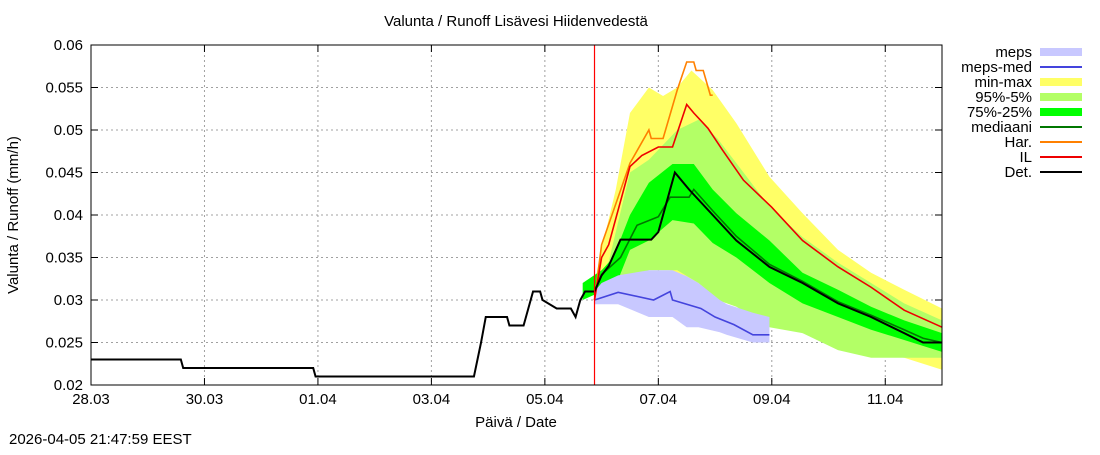 The width and height of the screenshot is (1100, 455). What do you see at coordinates (1001, 127) in the screenshot?
I see `legend-label: mediaani` at bounding box center [1001, 127].